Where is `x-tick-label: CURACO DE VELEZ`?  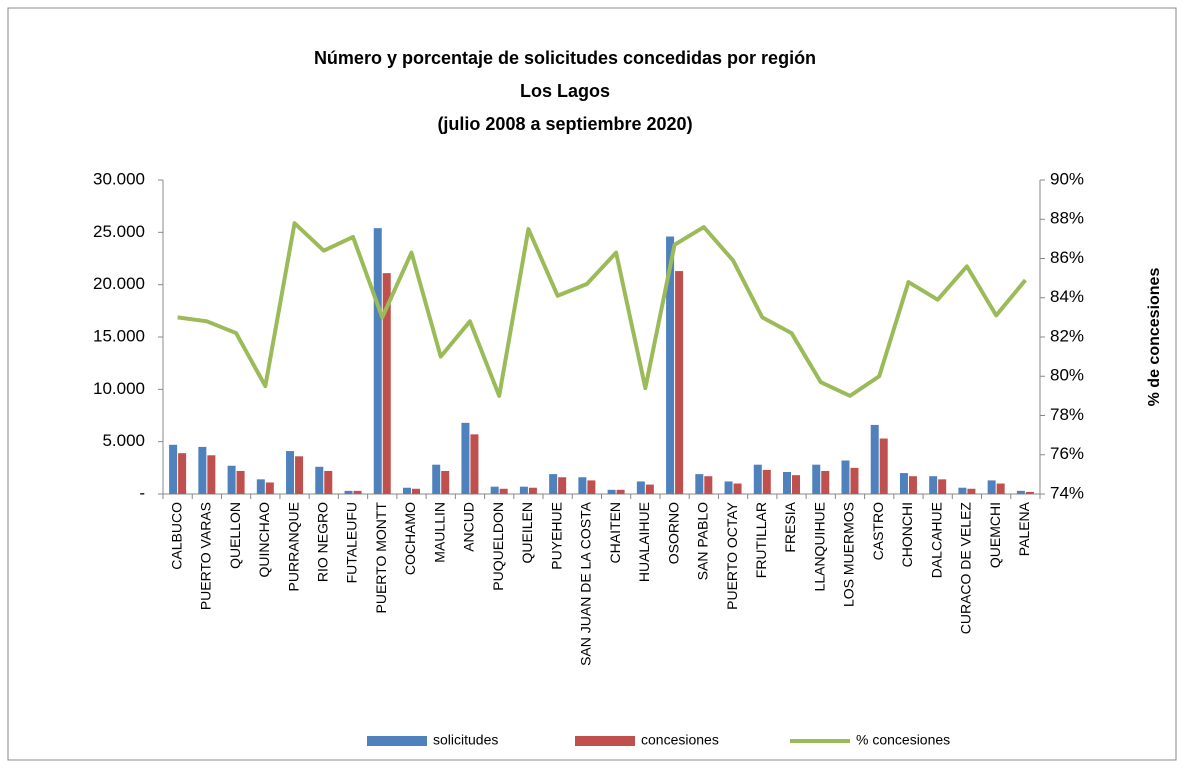 x-tick-label: CURACO DE VELEZ is located at coordinates (966, 568).